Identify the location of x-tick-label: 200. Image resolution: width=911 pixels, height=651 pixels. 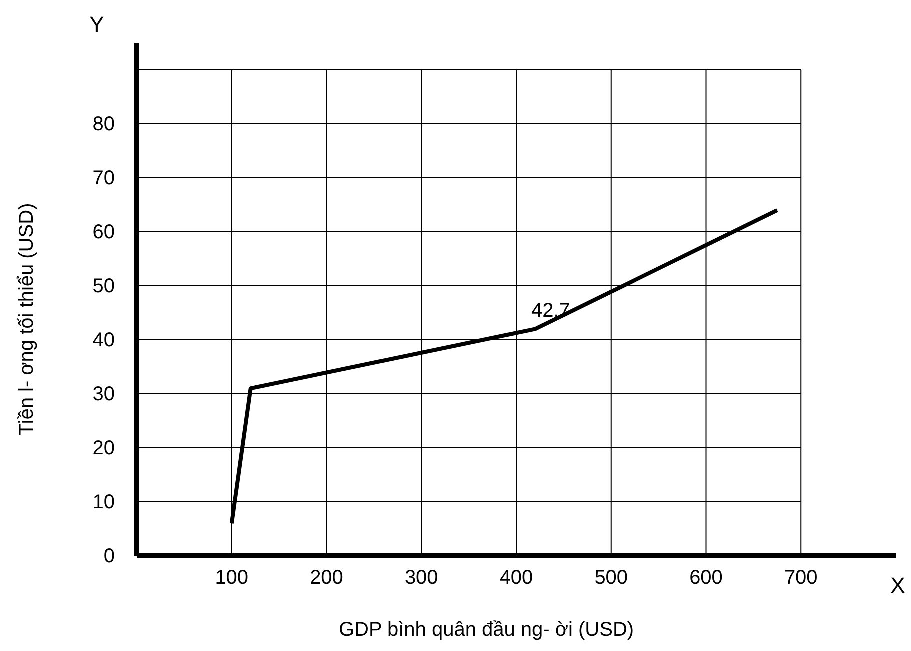
(327, 578).